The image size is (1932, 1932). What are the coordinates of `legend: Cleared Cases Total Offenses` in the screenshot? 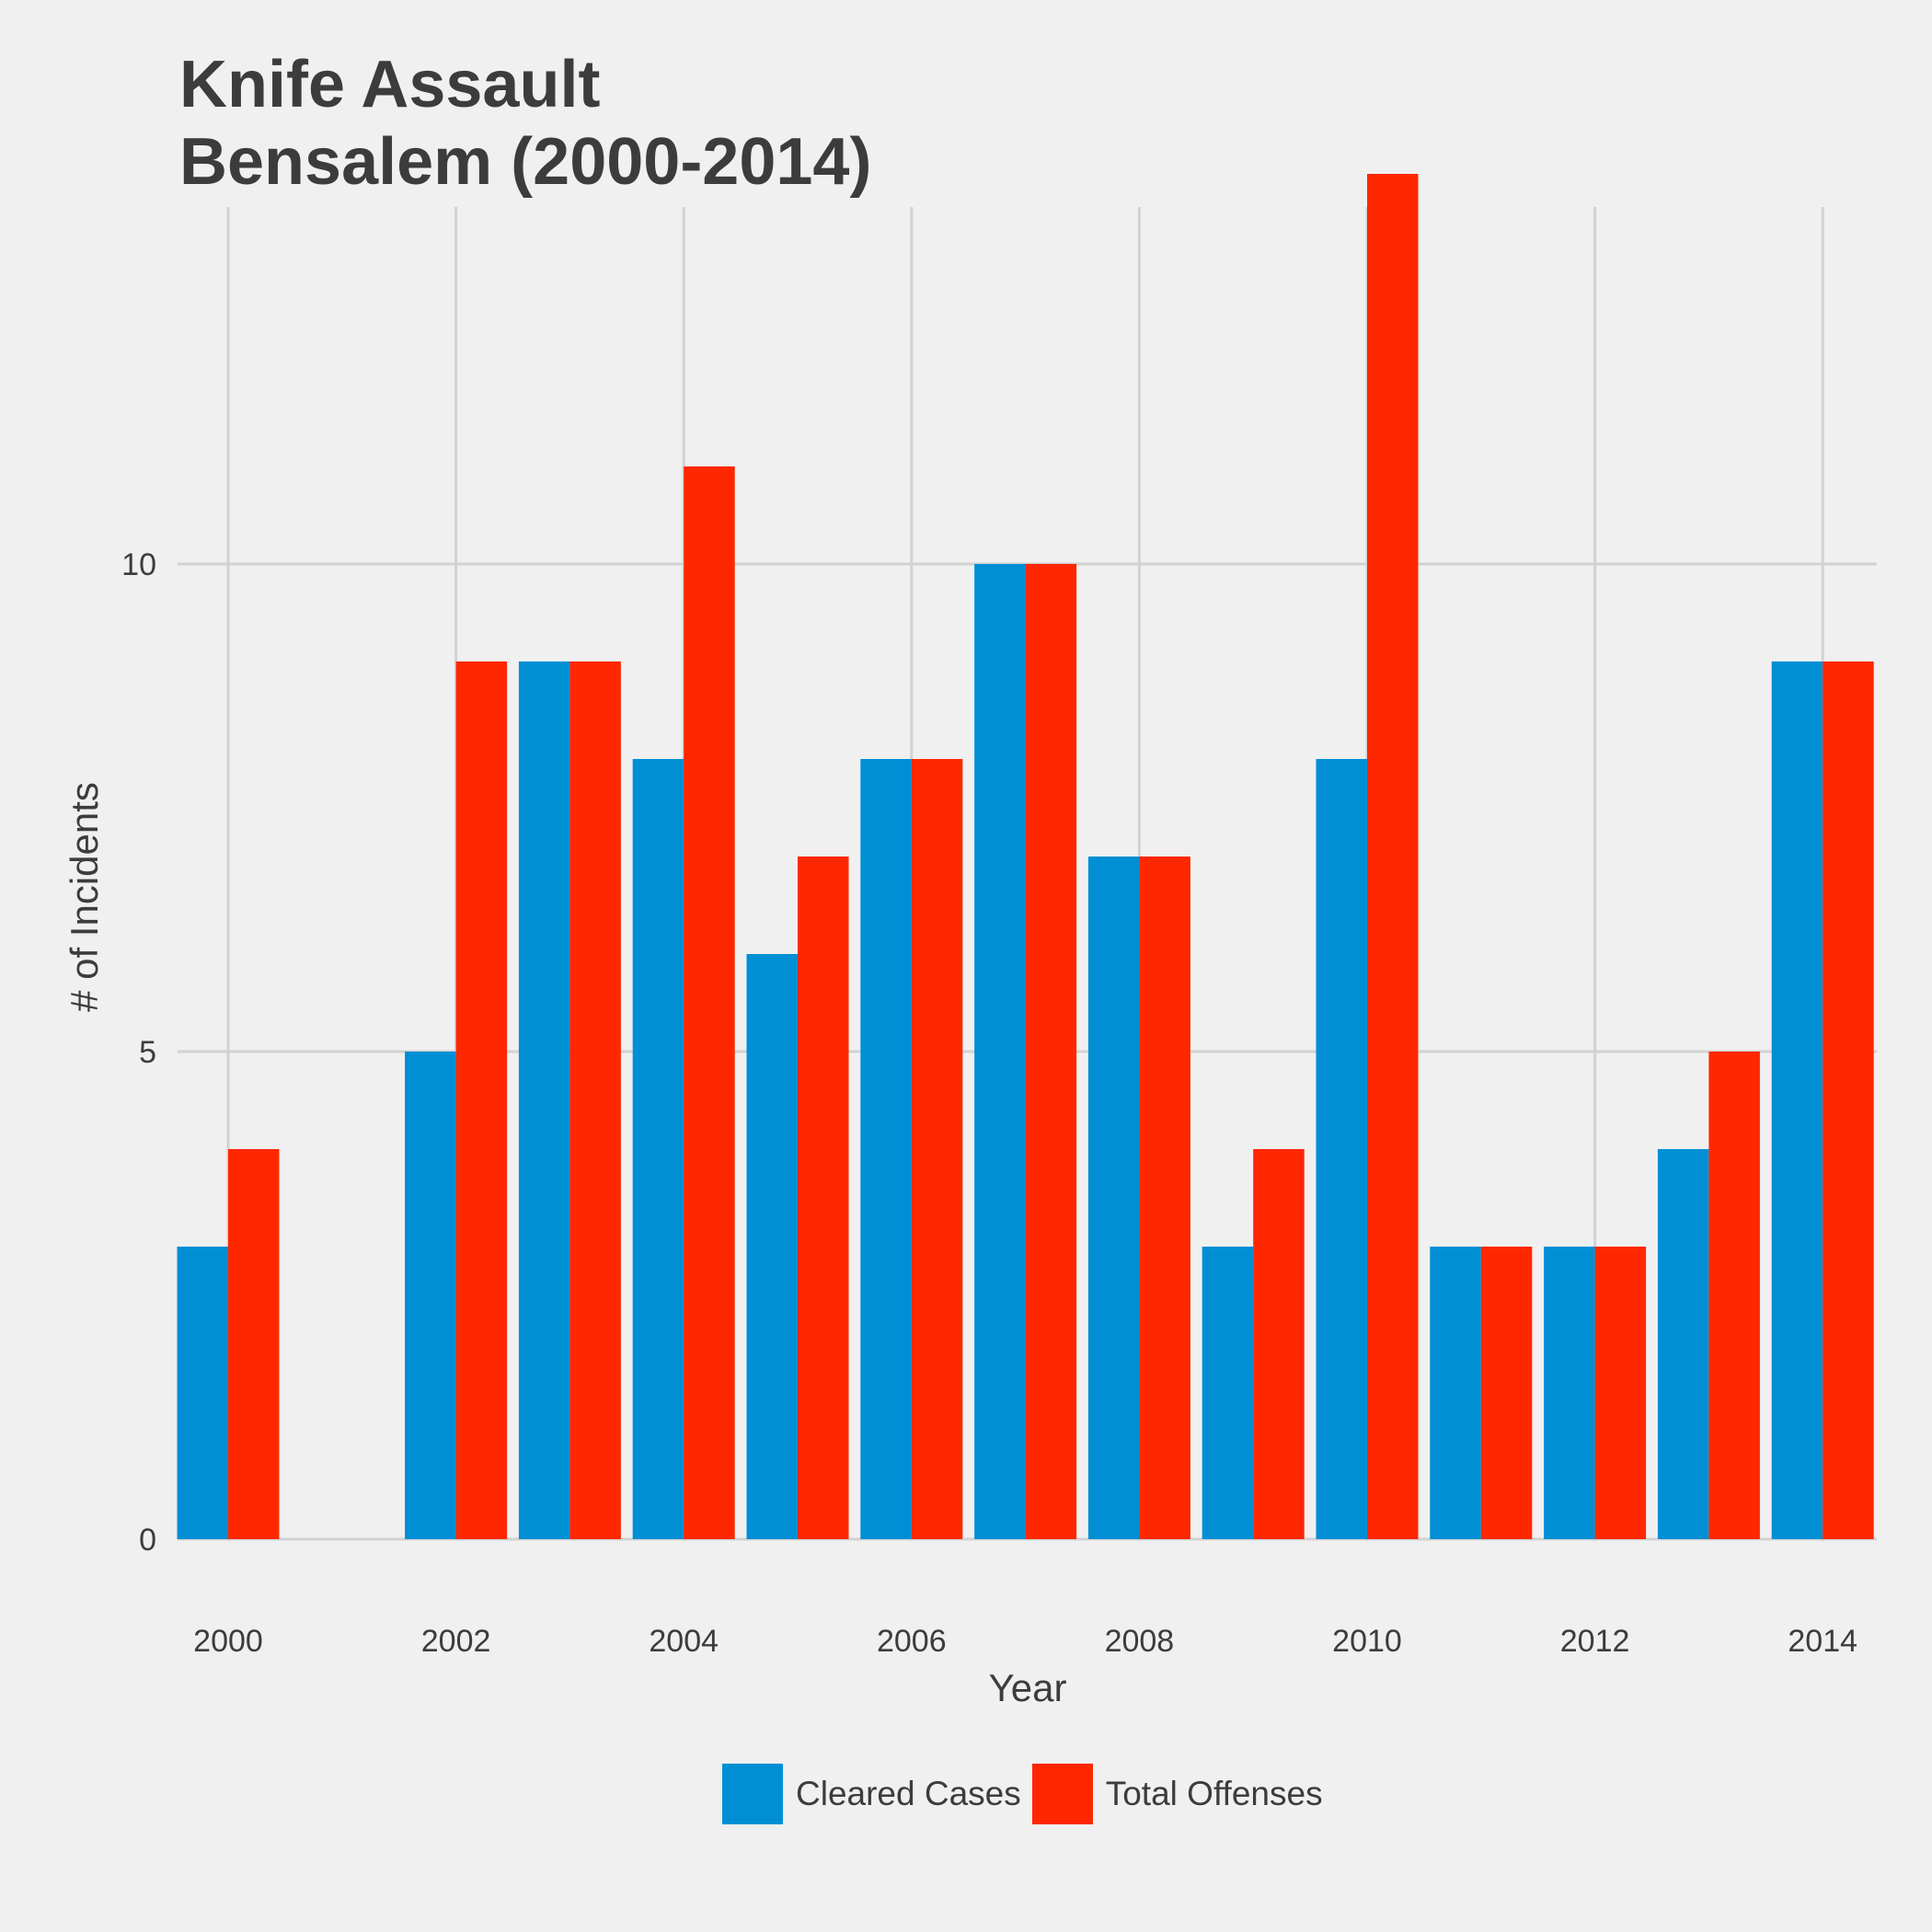 It's located at (1028, 1794).